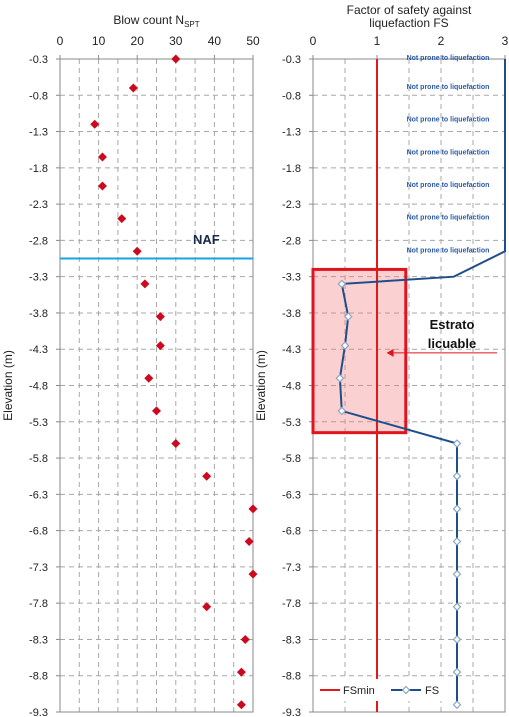 The height and width of the screenshot is (717, 509). What do you see at coordinates (138, 41) in the screenshot?
I see `x-tick-label: 20` at bounding box center [138, 41].